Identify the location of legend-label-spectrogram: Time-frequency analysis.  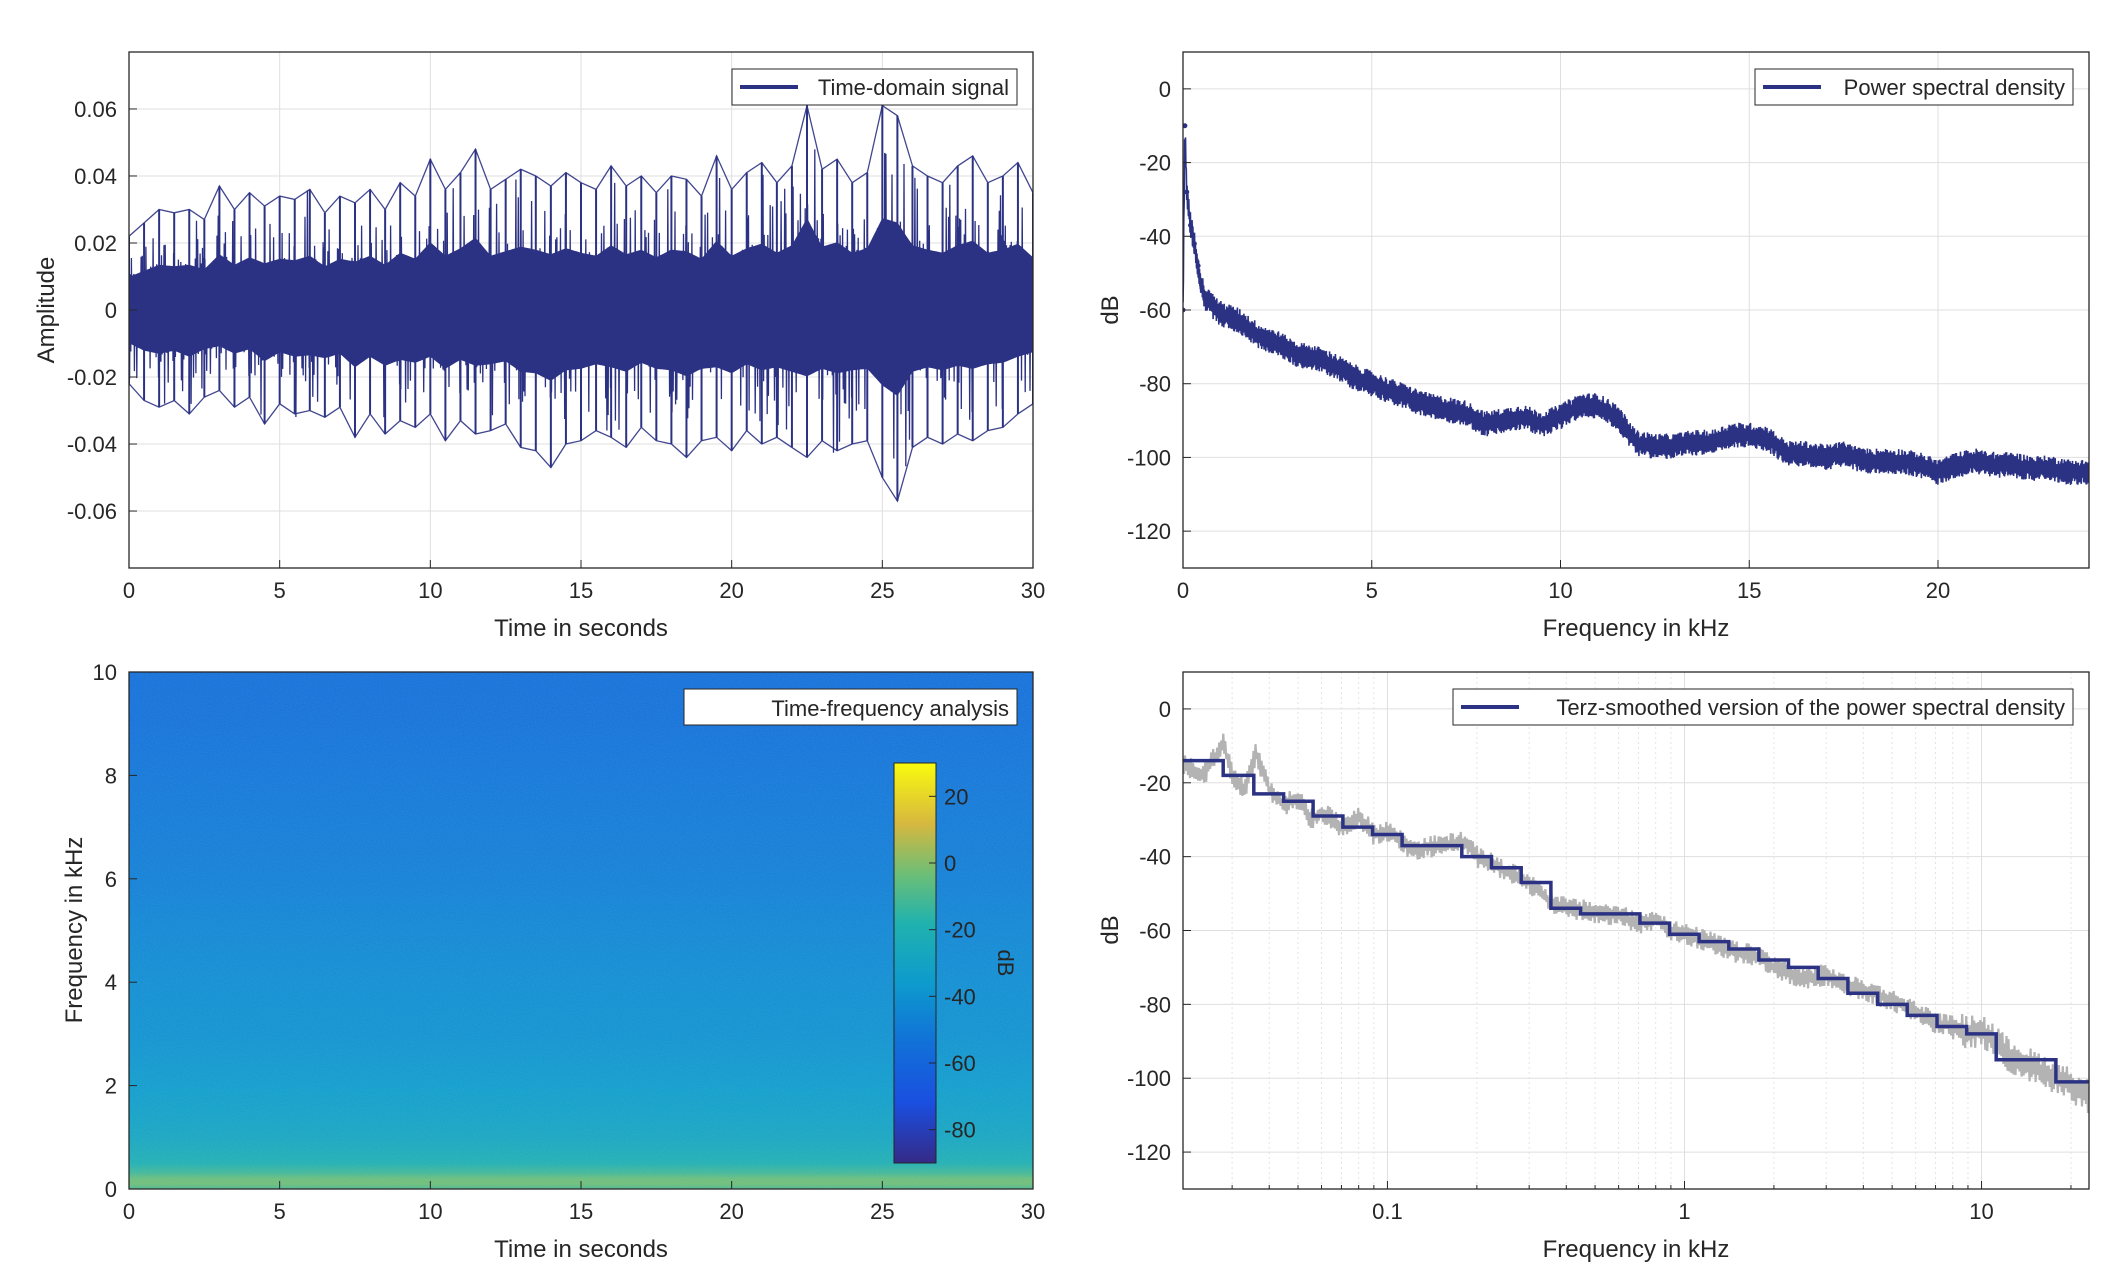
(890, 708).